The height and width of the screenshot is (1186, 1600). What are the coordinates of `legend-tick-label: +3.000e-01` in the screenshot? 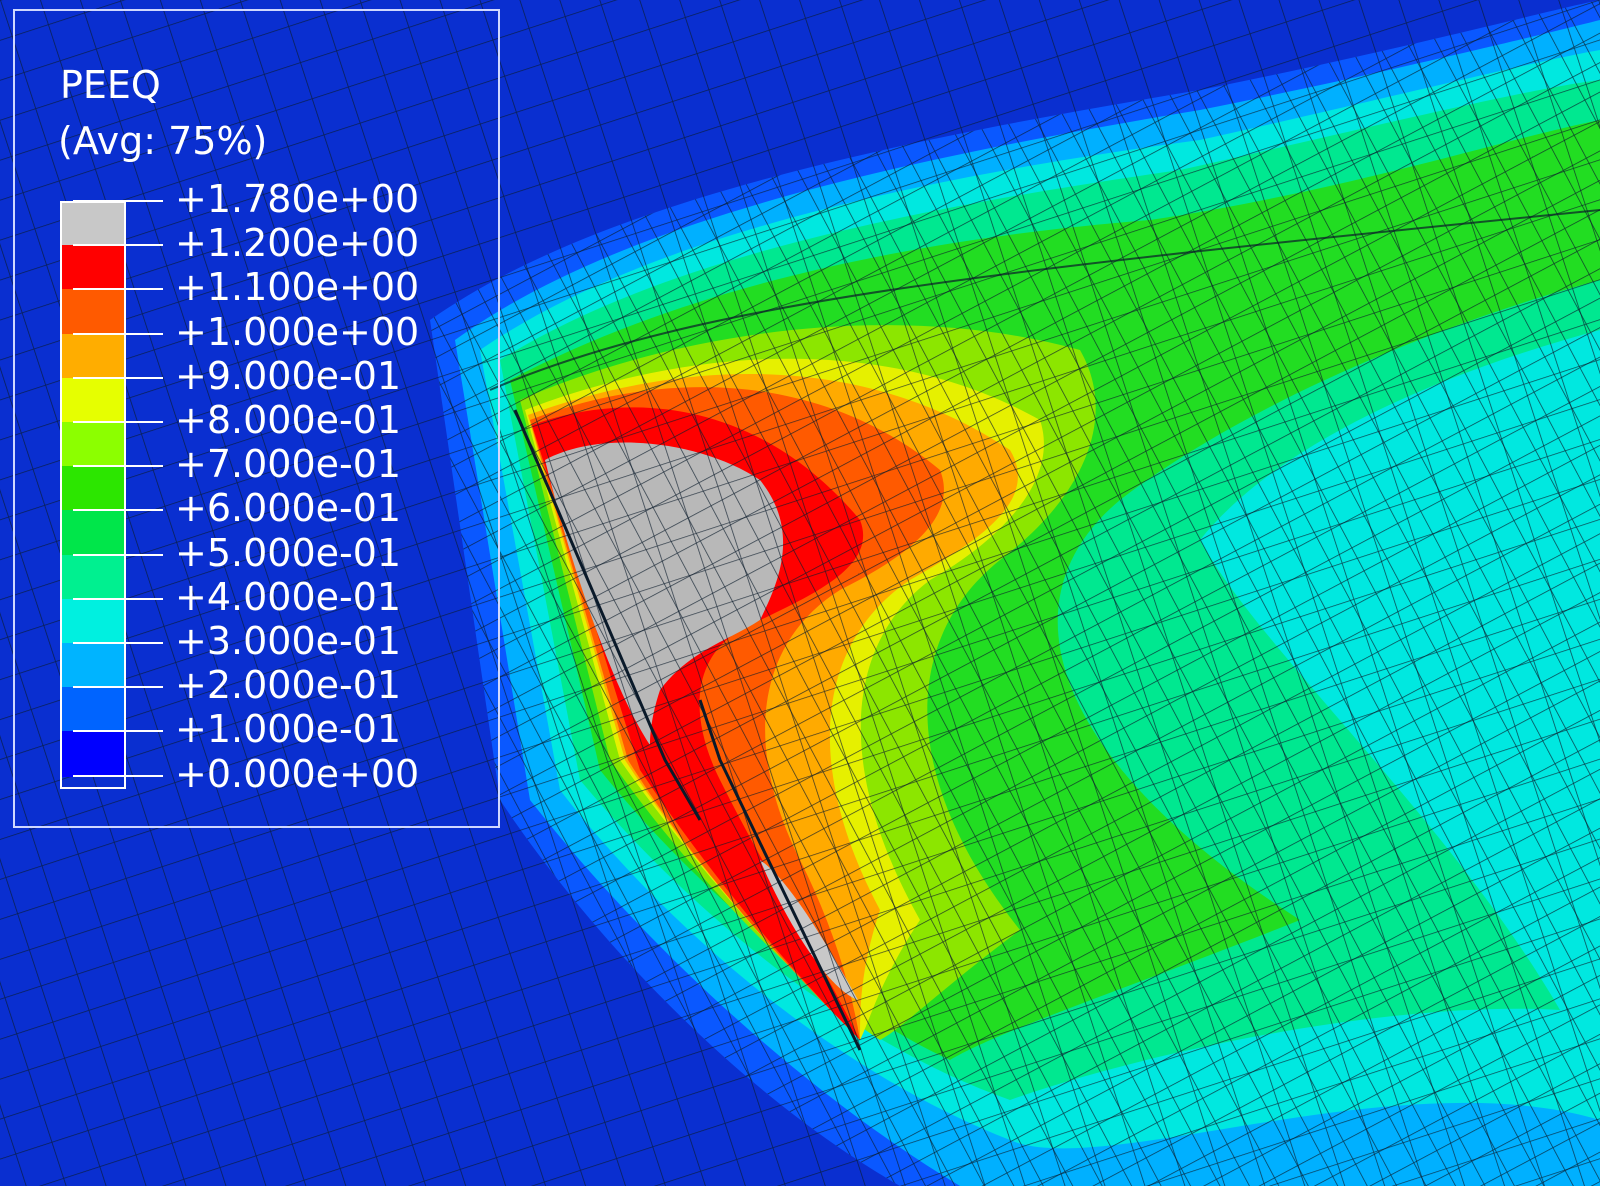 It's located at (288, 641).